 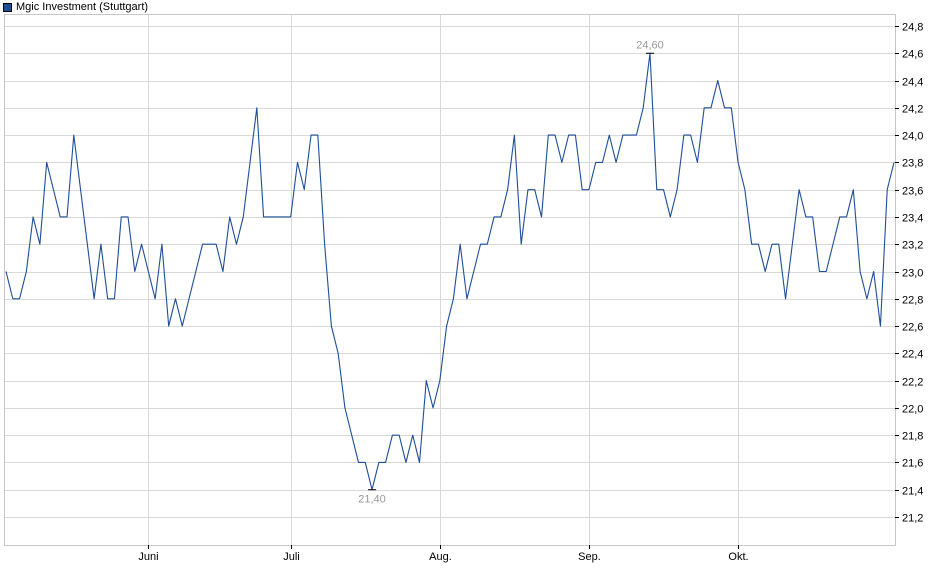 I want to click on y-tick-label: 23,2, so click(x=912, y=246).